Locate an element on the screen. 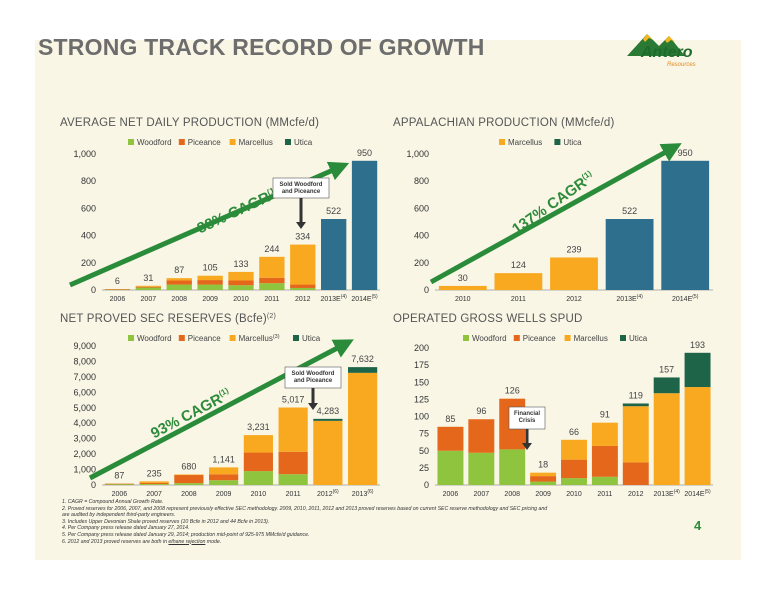  x-tick-label: 2008 is located at coordinates (189, 494).